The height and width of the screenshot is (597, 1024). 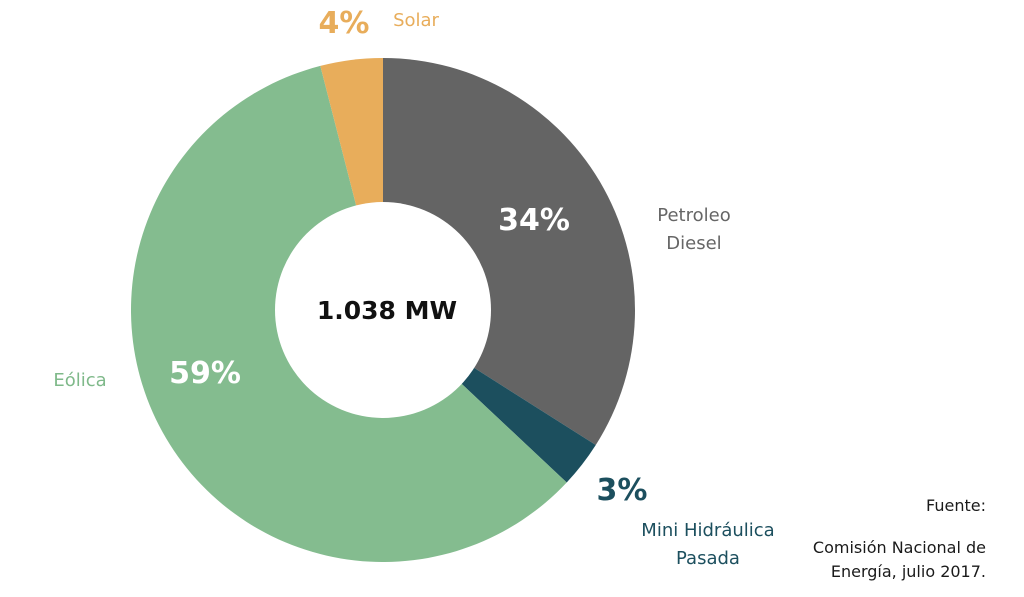 I want to click on slice-name-label: Petroleo Diesel, so click(x=693, y=229).